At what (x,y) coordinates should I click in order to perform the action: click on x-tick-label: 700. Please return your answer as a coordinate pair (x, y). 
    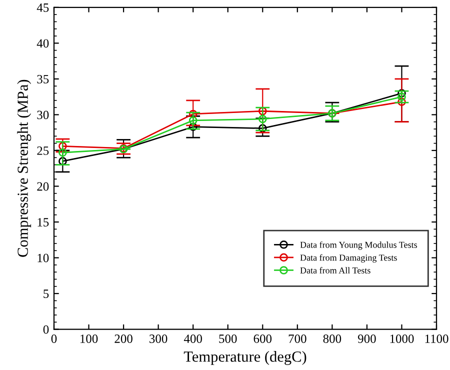
    Looking at the image, I should click on (297, 338).